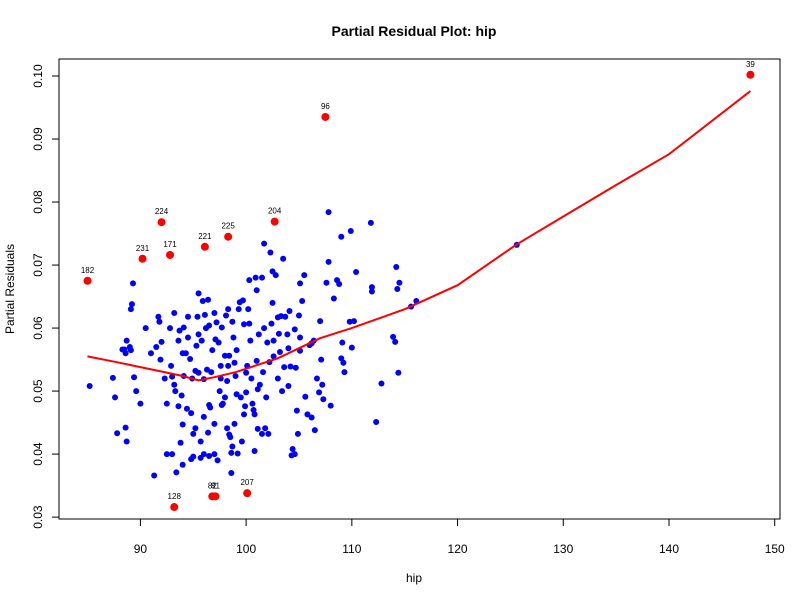 The image size is (800, 600). Describe the element at coordinates (170, 244) in the screenshot. I see `point-label: 171` at that location.